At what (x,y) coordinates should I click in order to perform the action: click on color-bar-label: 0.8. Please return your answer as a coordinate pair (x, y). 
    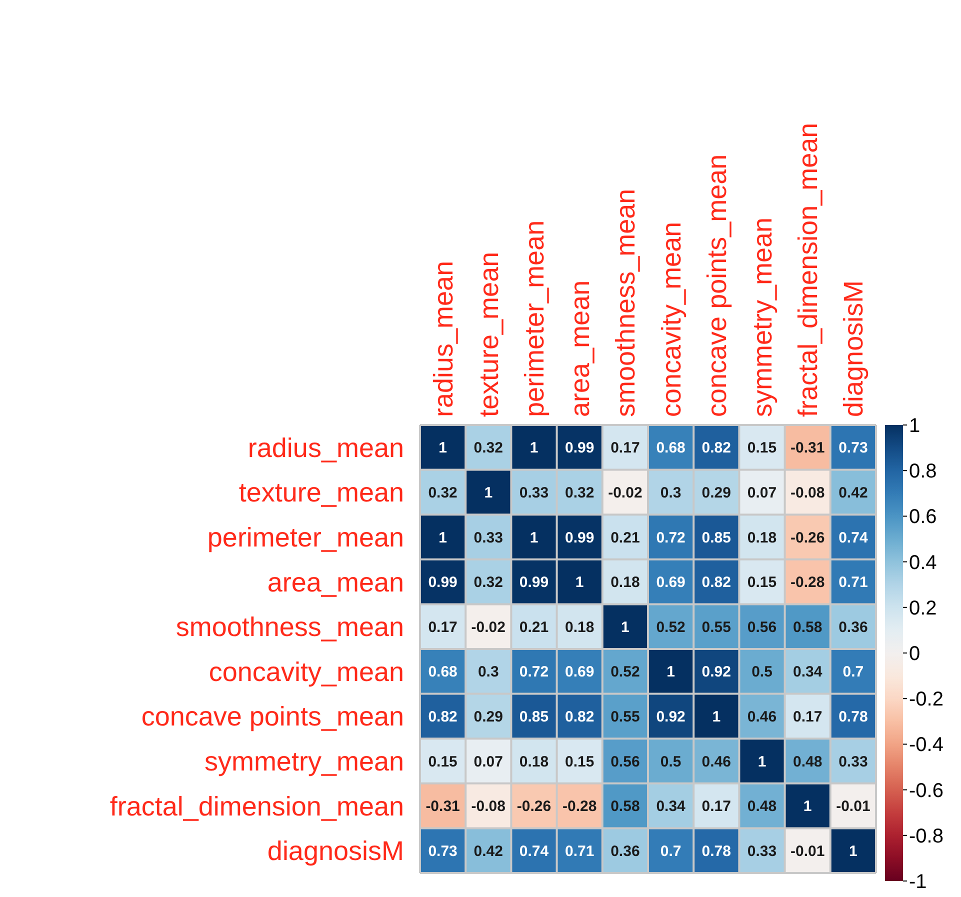
    Looking at the image, I should click on (923, 471).